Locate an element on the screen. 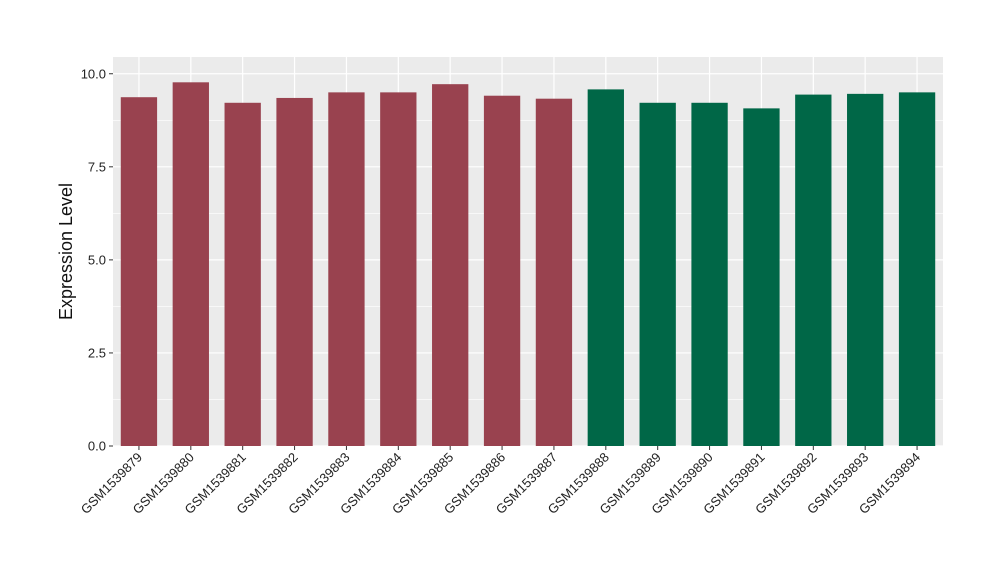  bar-GSM1539889 is located at coordinates (657, 274).